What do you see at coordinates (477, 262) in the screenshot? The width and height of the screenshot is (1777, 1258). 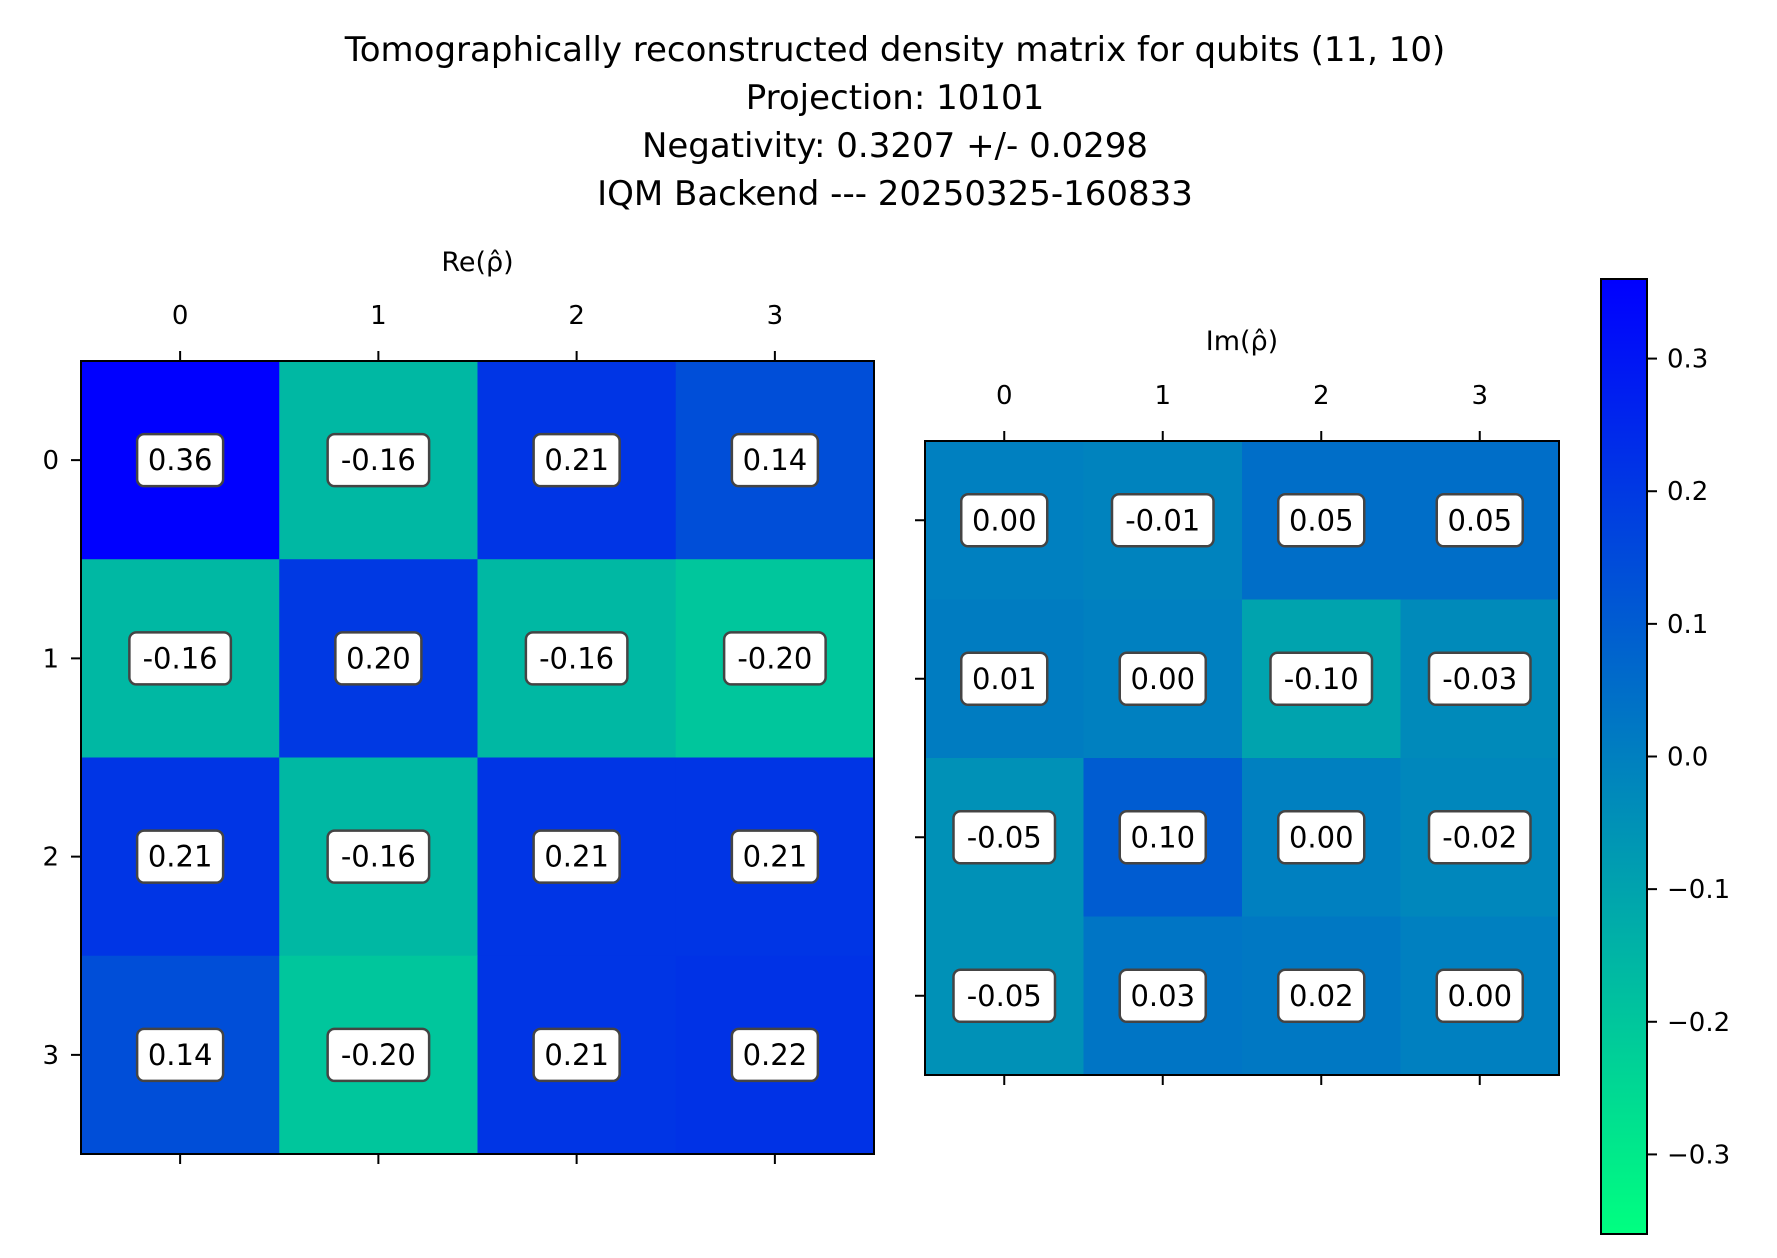 I see `re-panel-title: Re(ρ̂)` at bounding box center [477, 262].